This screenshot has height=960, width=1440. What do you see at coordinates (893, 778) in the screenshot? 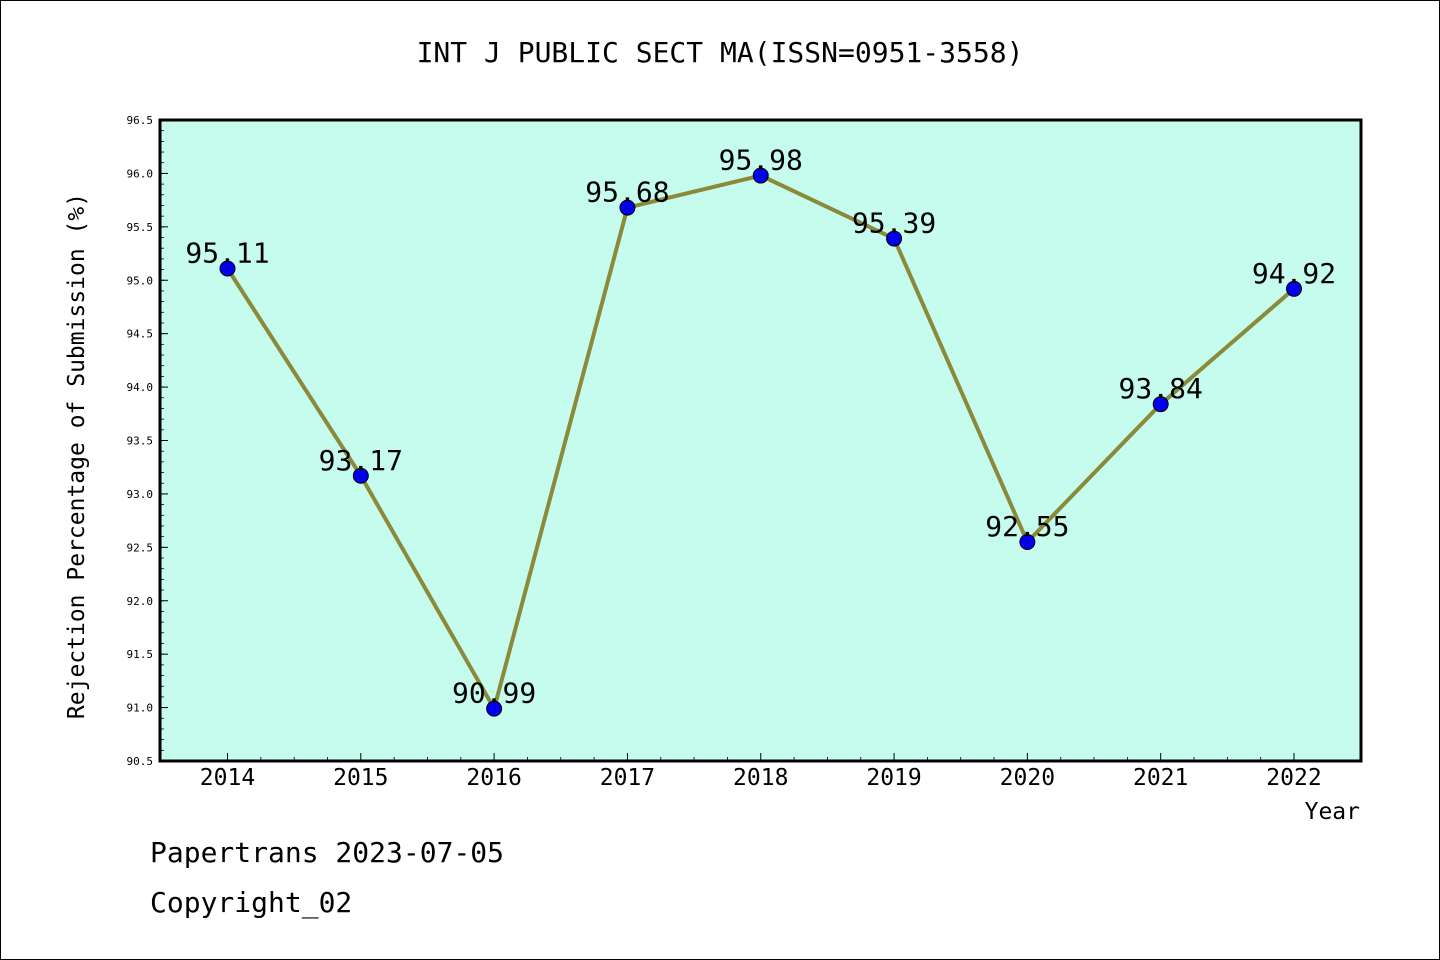
I see `x-tick-label: 2019` at bounding box center [893, 778].